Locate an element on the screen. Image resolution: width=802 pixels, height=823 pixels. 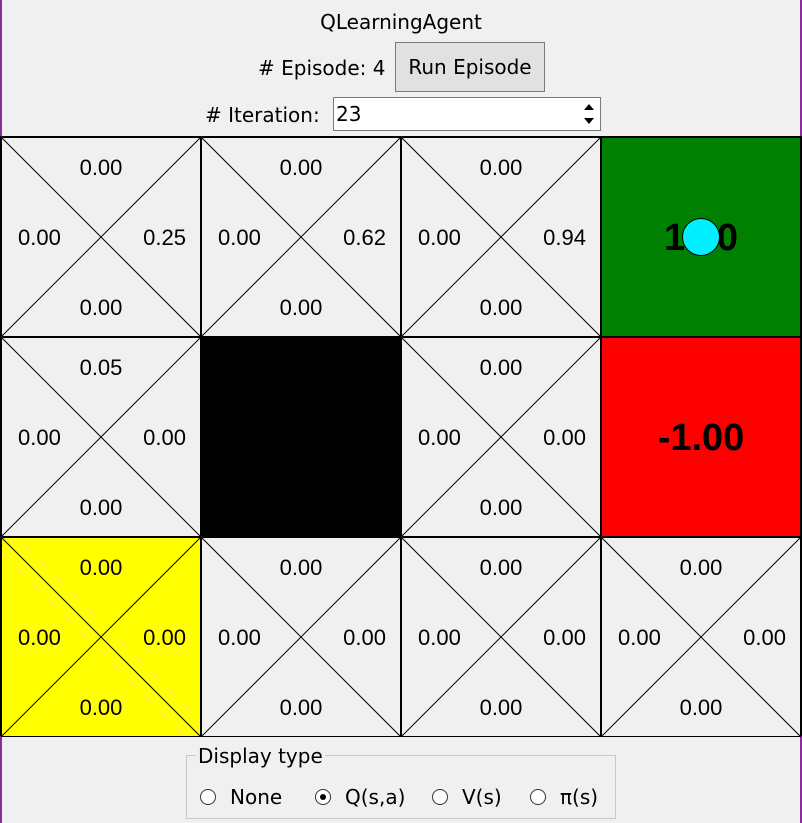
episode-count-label: # Episode: 4 is located at coordinates (322, 68).